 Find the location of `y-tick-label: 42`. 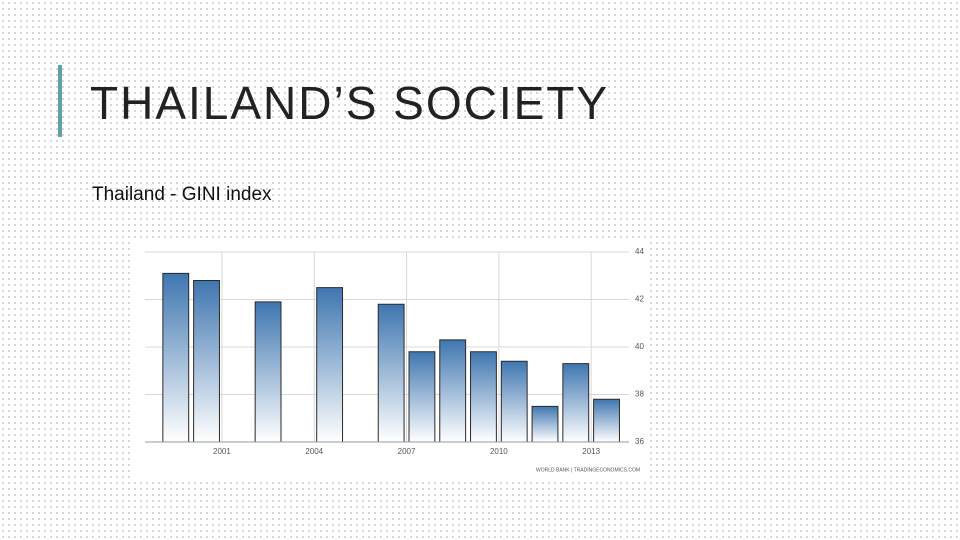

y-tick-label: 42 is located at coordinates (639, 299).